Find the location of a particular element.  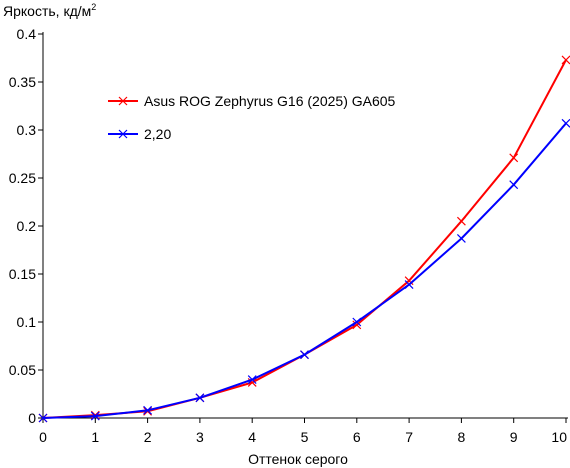

y-axis-label: Яркость, кд/м is located at coordinates (47, 11).